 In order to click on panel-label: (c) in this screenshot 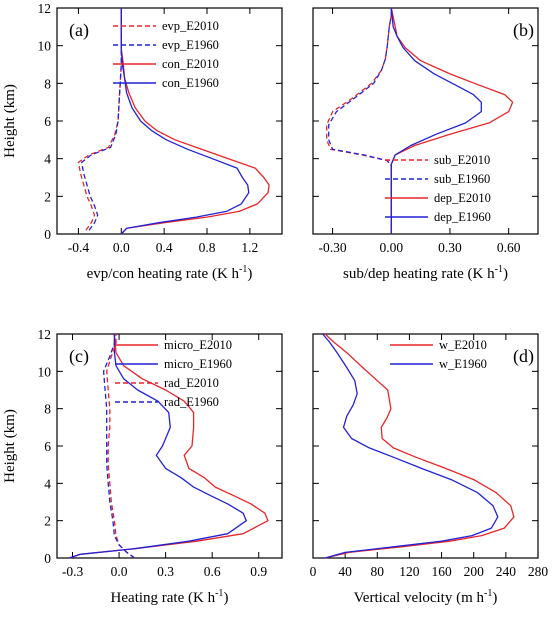, I will do `click(79, 356)`.